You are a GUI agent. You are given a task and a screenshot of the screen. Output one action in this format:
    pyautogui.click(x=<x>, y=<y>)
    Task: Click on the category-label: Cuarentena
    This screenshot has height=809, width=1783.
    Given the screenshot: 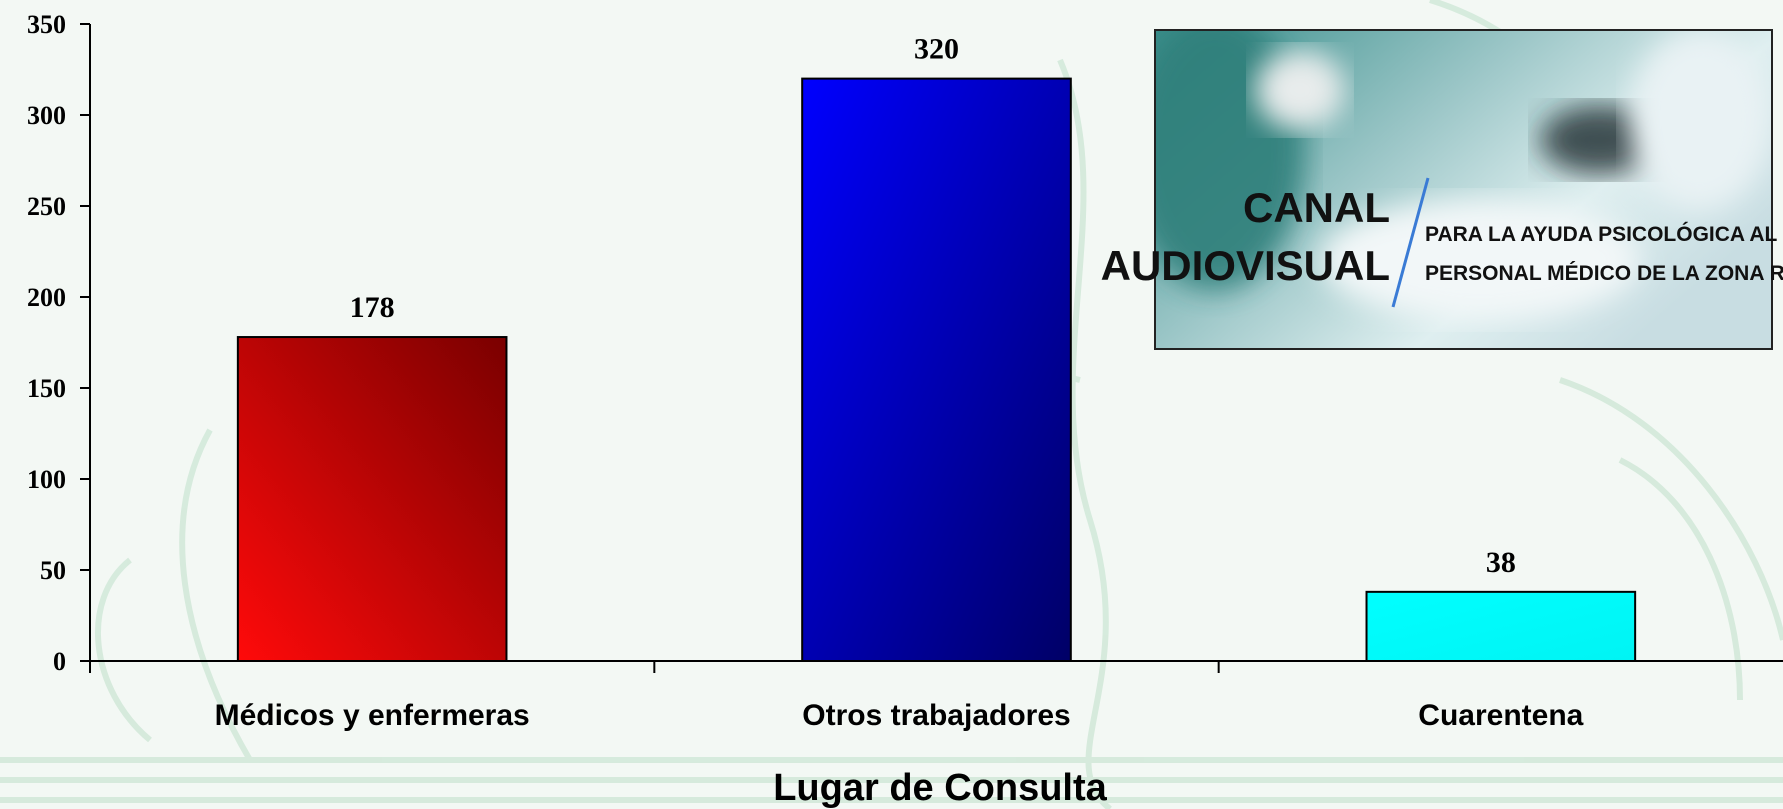 What is the action you would take?
    pyautogui.click(x=1500, y=715)
    